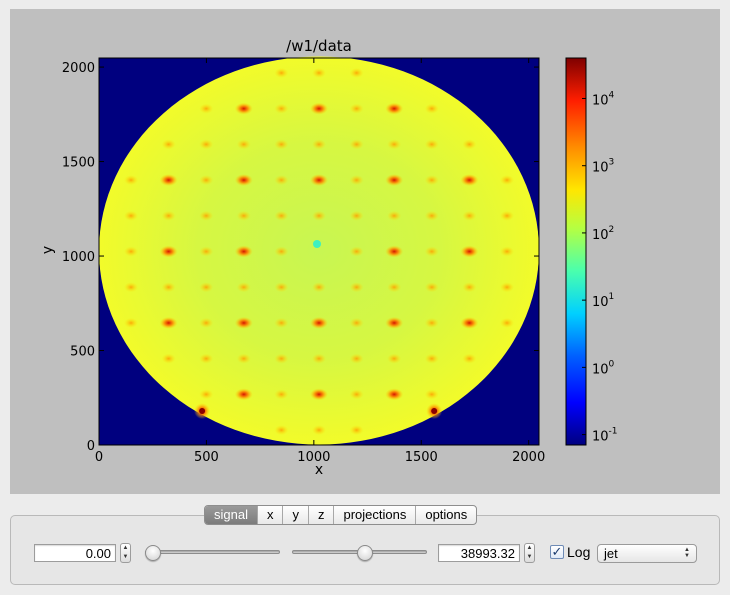 The height and width of the screenshot is (595, 730). Describe the element at coordinates (78, 163) in the screenshot. I see `y-tick-label: 1500` at that location.